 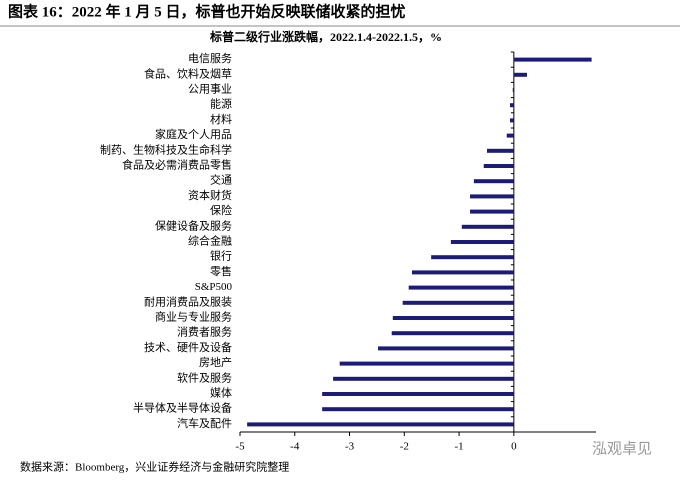 I want to click on y-tick-label: 食品、饮料及烟草, so click(x=188, y=73).